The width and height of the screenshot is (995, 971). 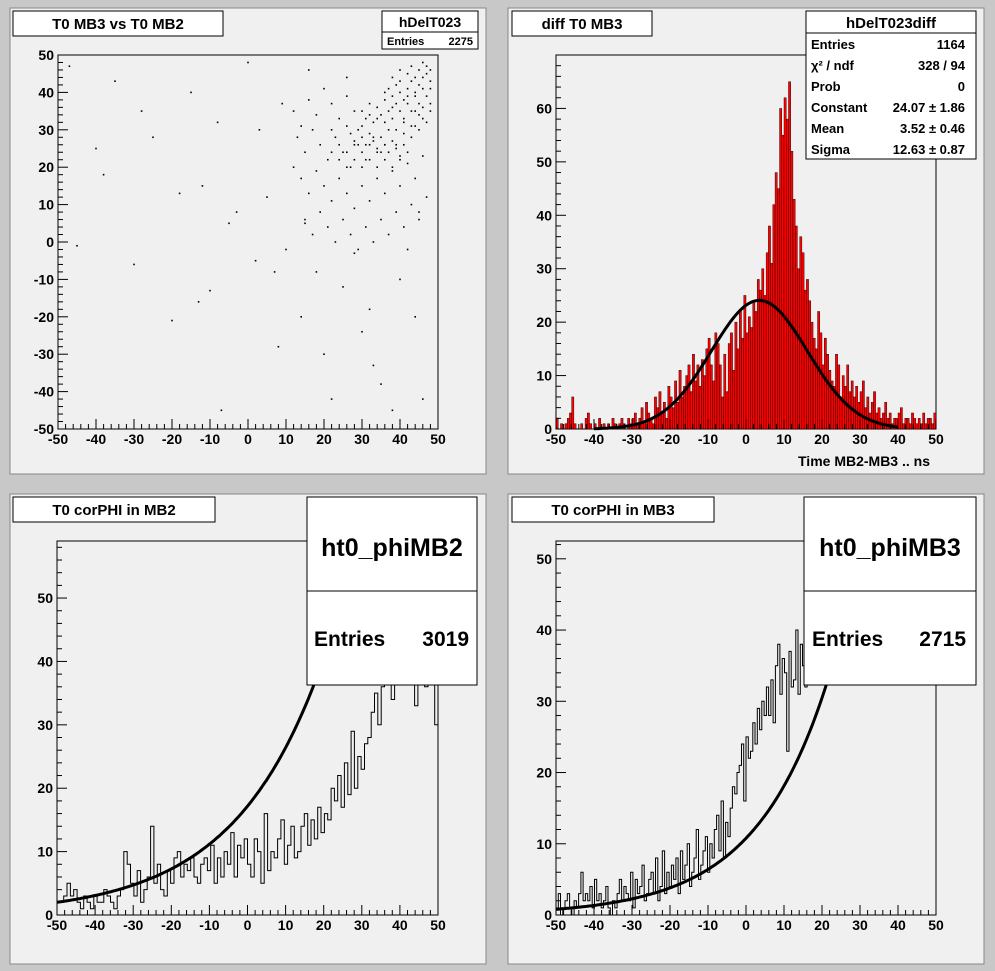 I want to click on stats-label: Sigma, so click(x=831, y=149).